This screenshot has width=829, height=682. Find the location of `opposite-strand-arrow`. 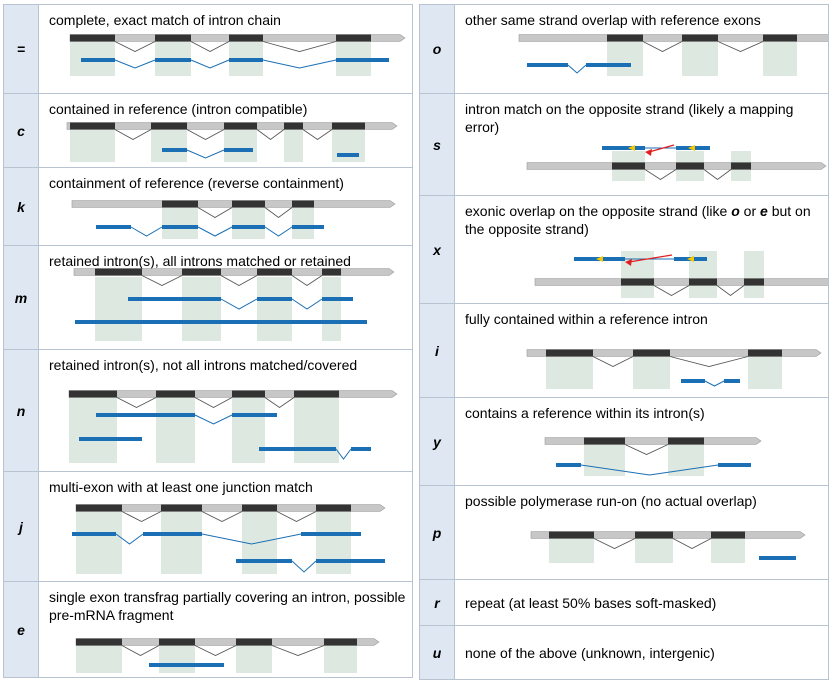

opposite-strand-arrow is located at coordinates (661, 148).